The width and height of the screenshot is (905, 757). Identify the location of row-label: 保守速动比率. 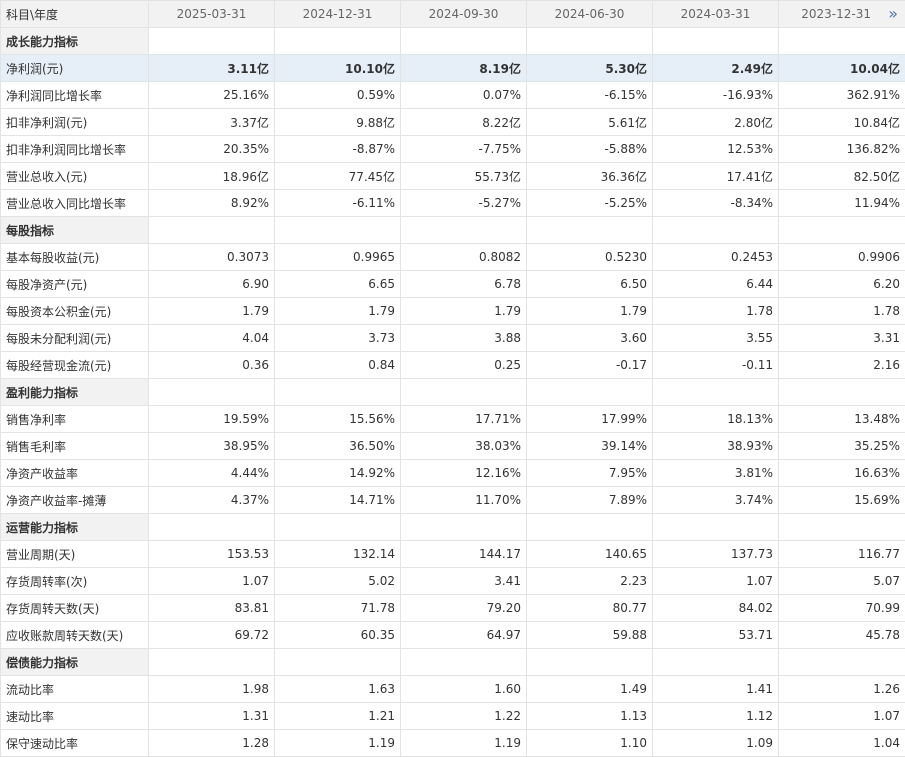
(75, 743).